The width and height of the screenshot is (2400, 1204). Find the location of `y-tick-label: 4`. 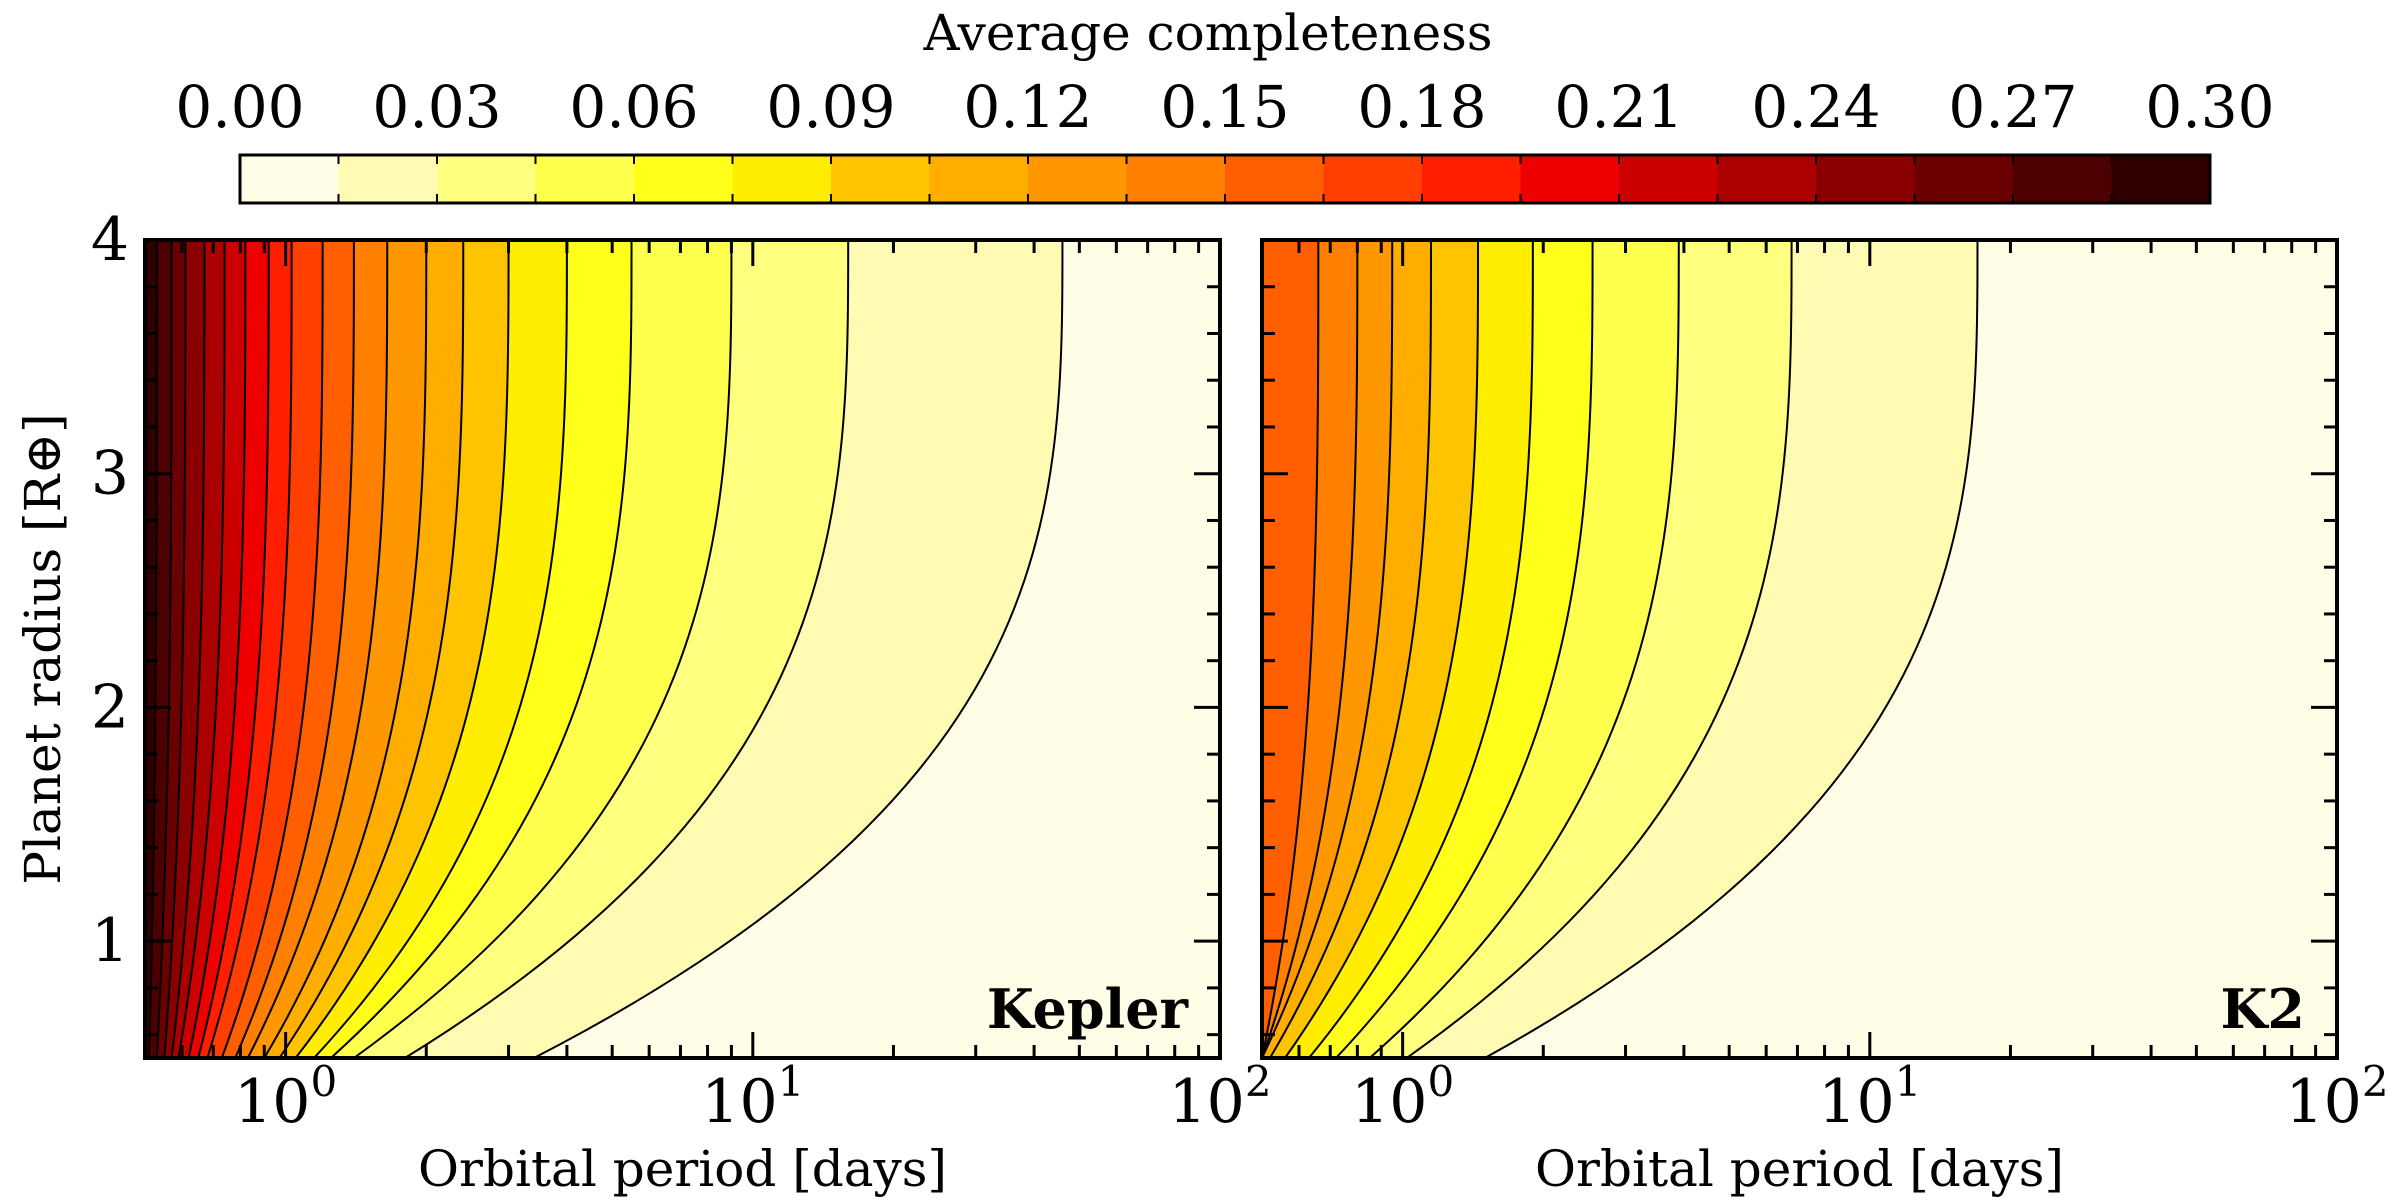

y-tick-label: 4 is located at coordinates (110, 240).